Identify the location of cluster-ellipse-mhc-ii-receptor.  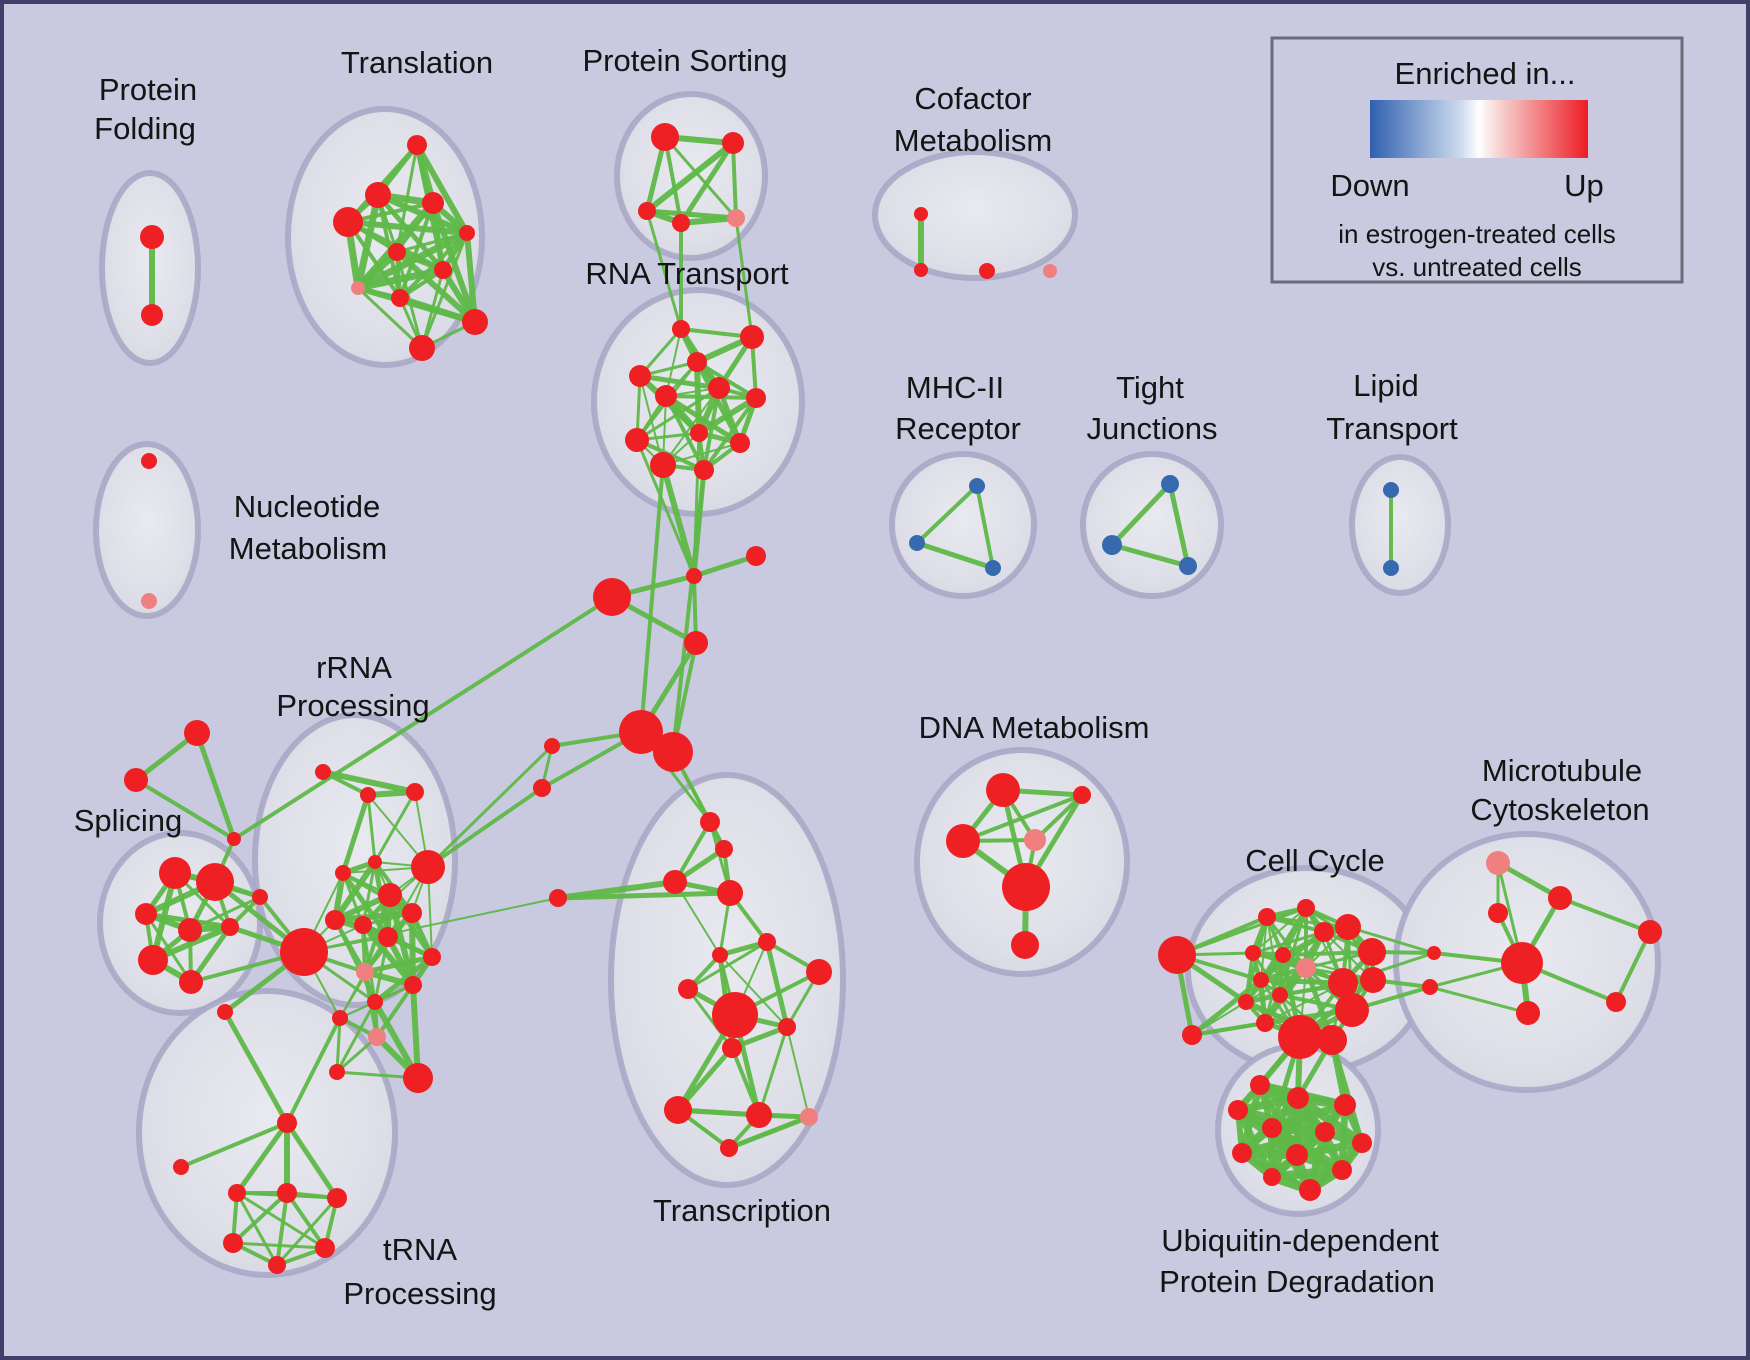
(963, 525).